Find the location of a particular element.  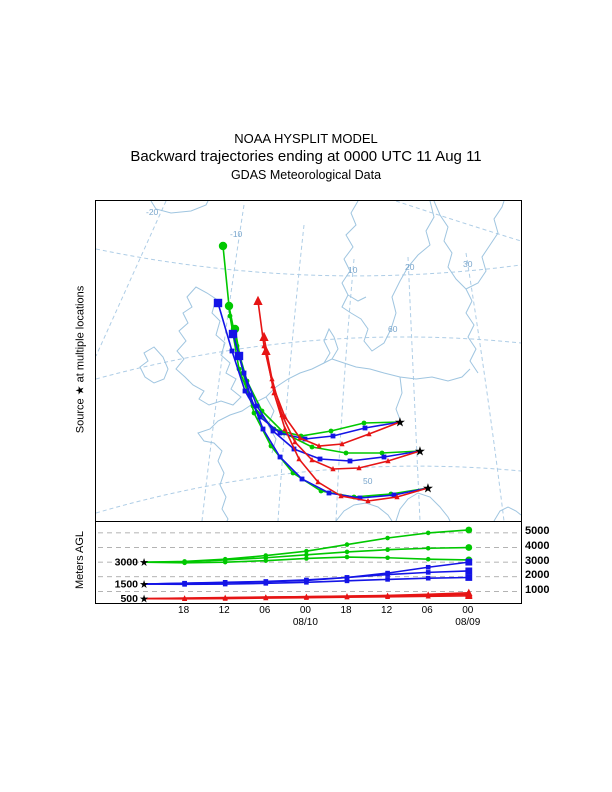

graticule-label: 50 is located at coordinates (368, 481).